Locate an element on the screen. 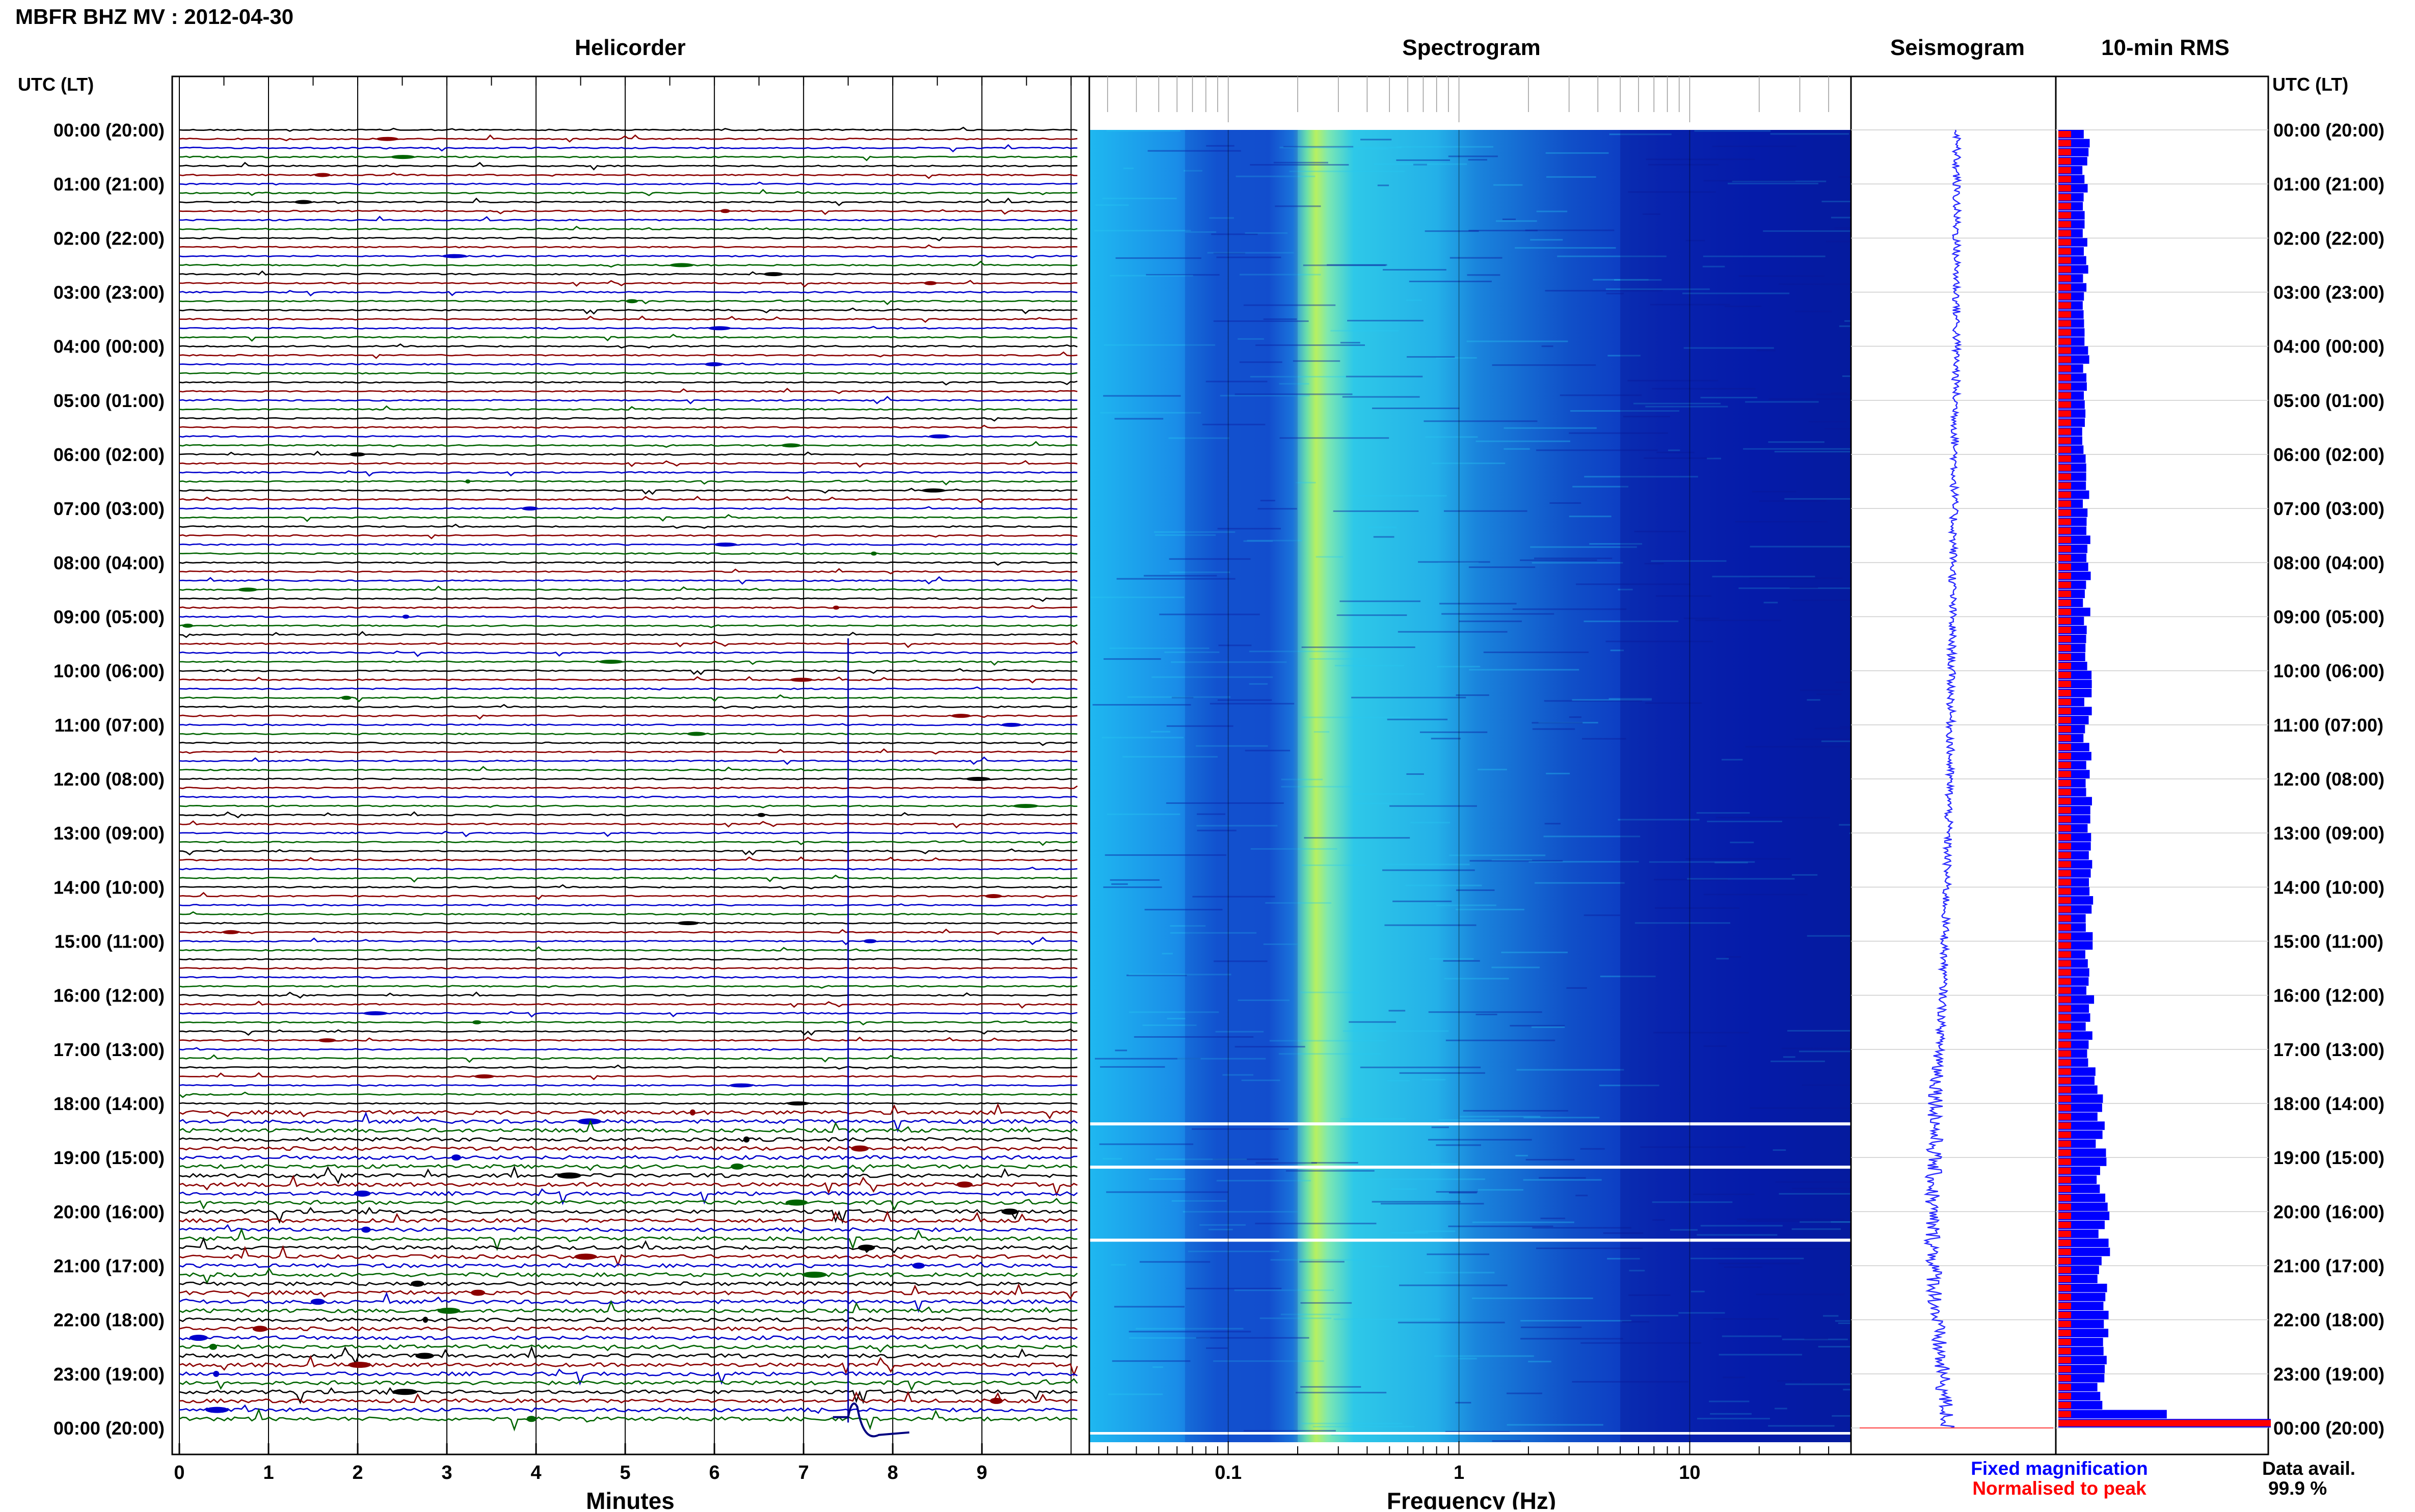  time-label-left: 23:00 (19:00) is located at coordinates (109, 1374).